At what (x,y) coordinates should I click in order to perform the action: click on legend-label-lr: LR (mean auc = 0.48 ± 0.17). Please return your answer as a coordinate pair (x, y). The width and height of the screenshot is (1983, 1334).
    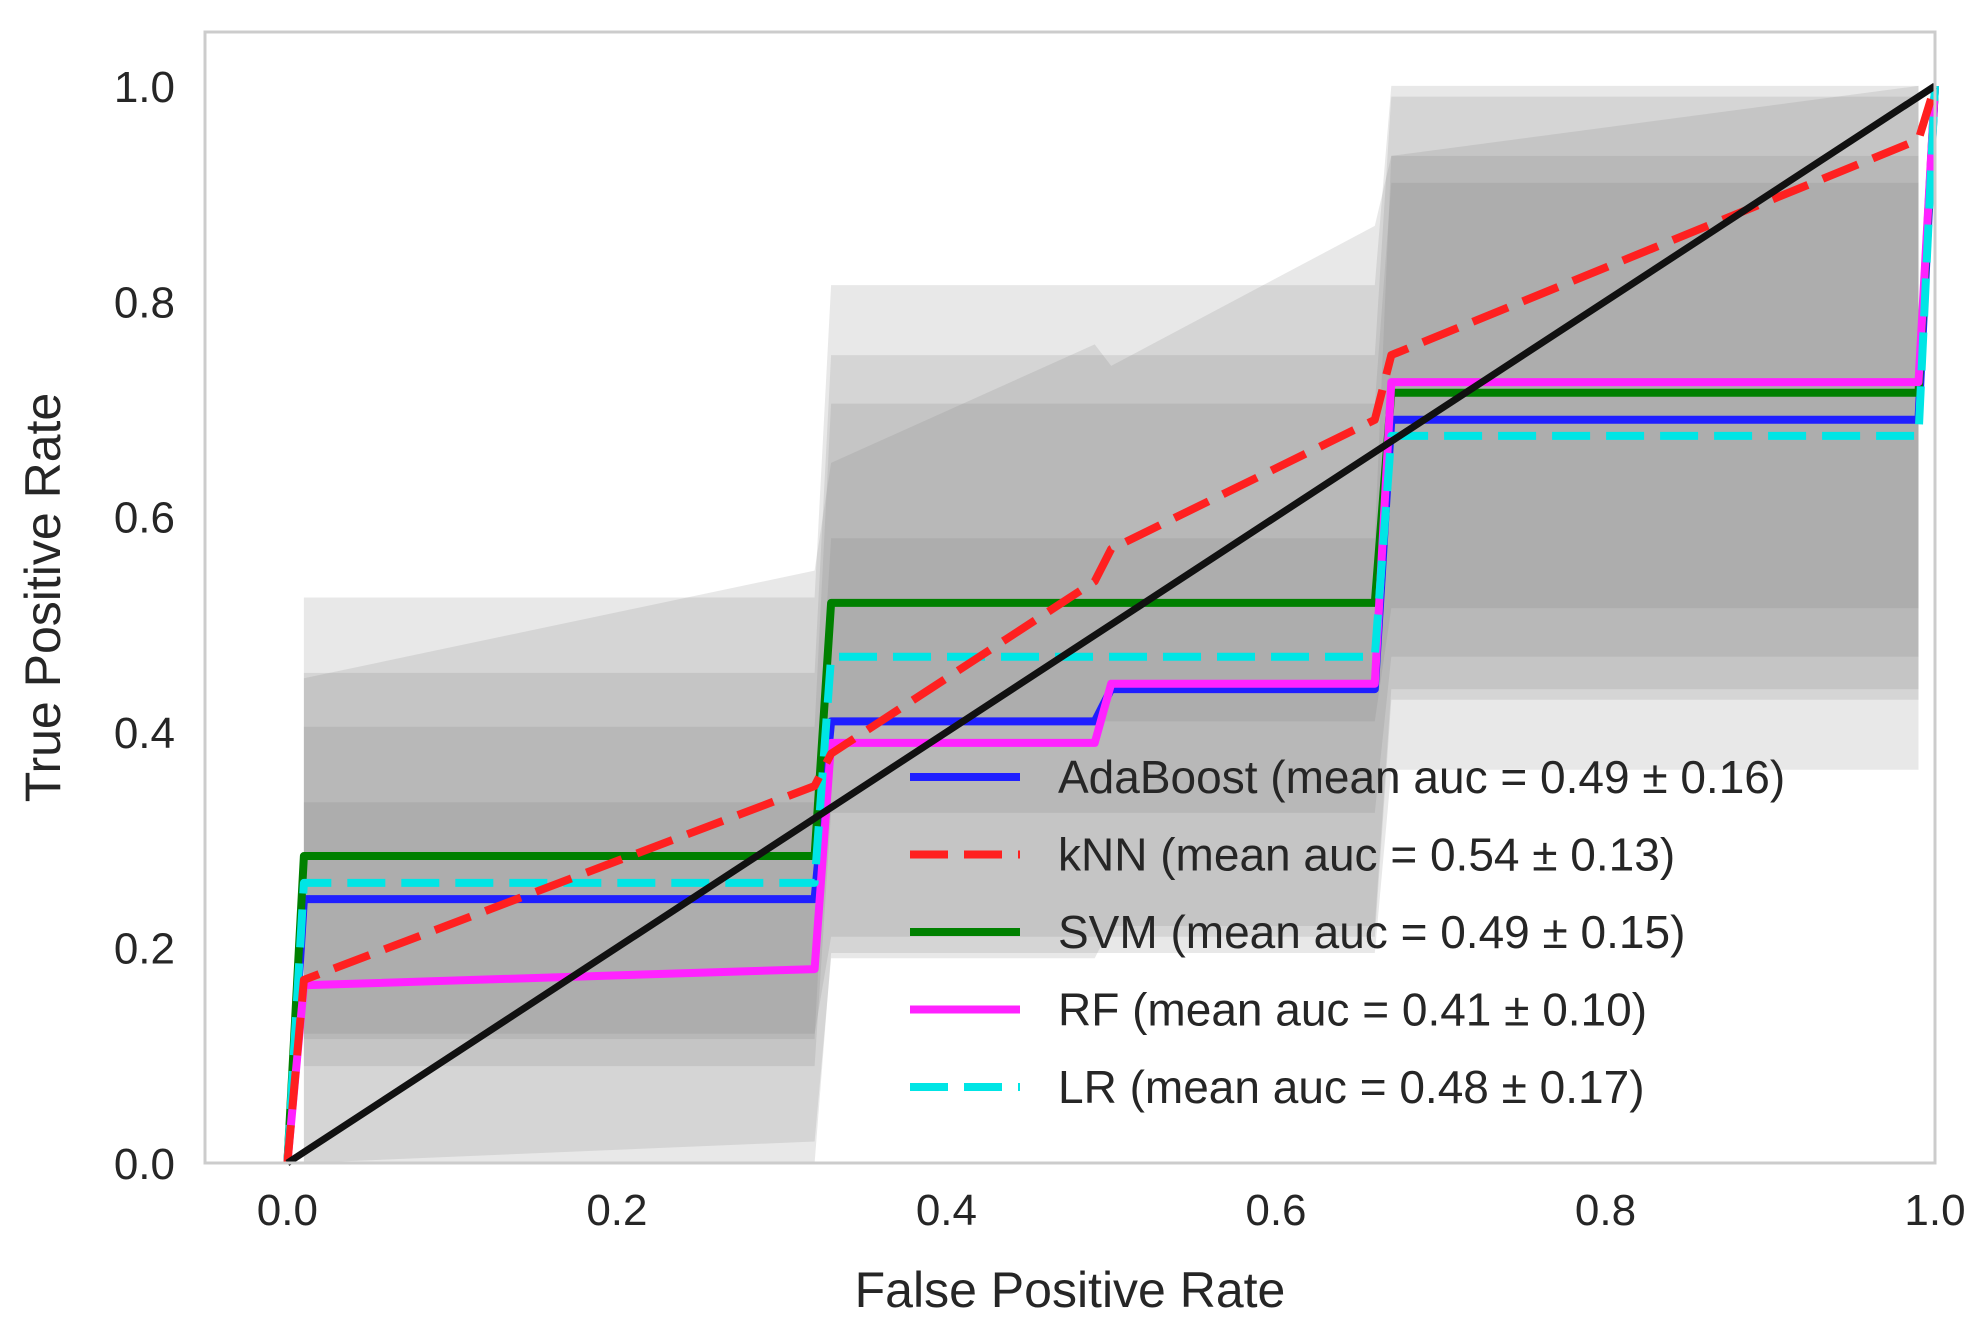
    Looking at the image, I should click on (1351, 1087).